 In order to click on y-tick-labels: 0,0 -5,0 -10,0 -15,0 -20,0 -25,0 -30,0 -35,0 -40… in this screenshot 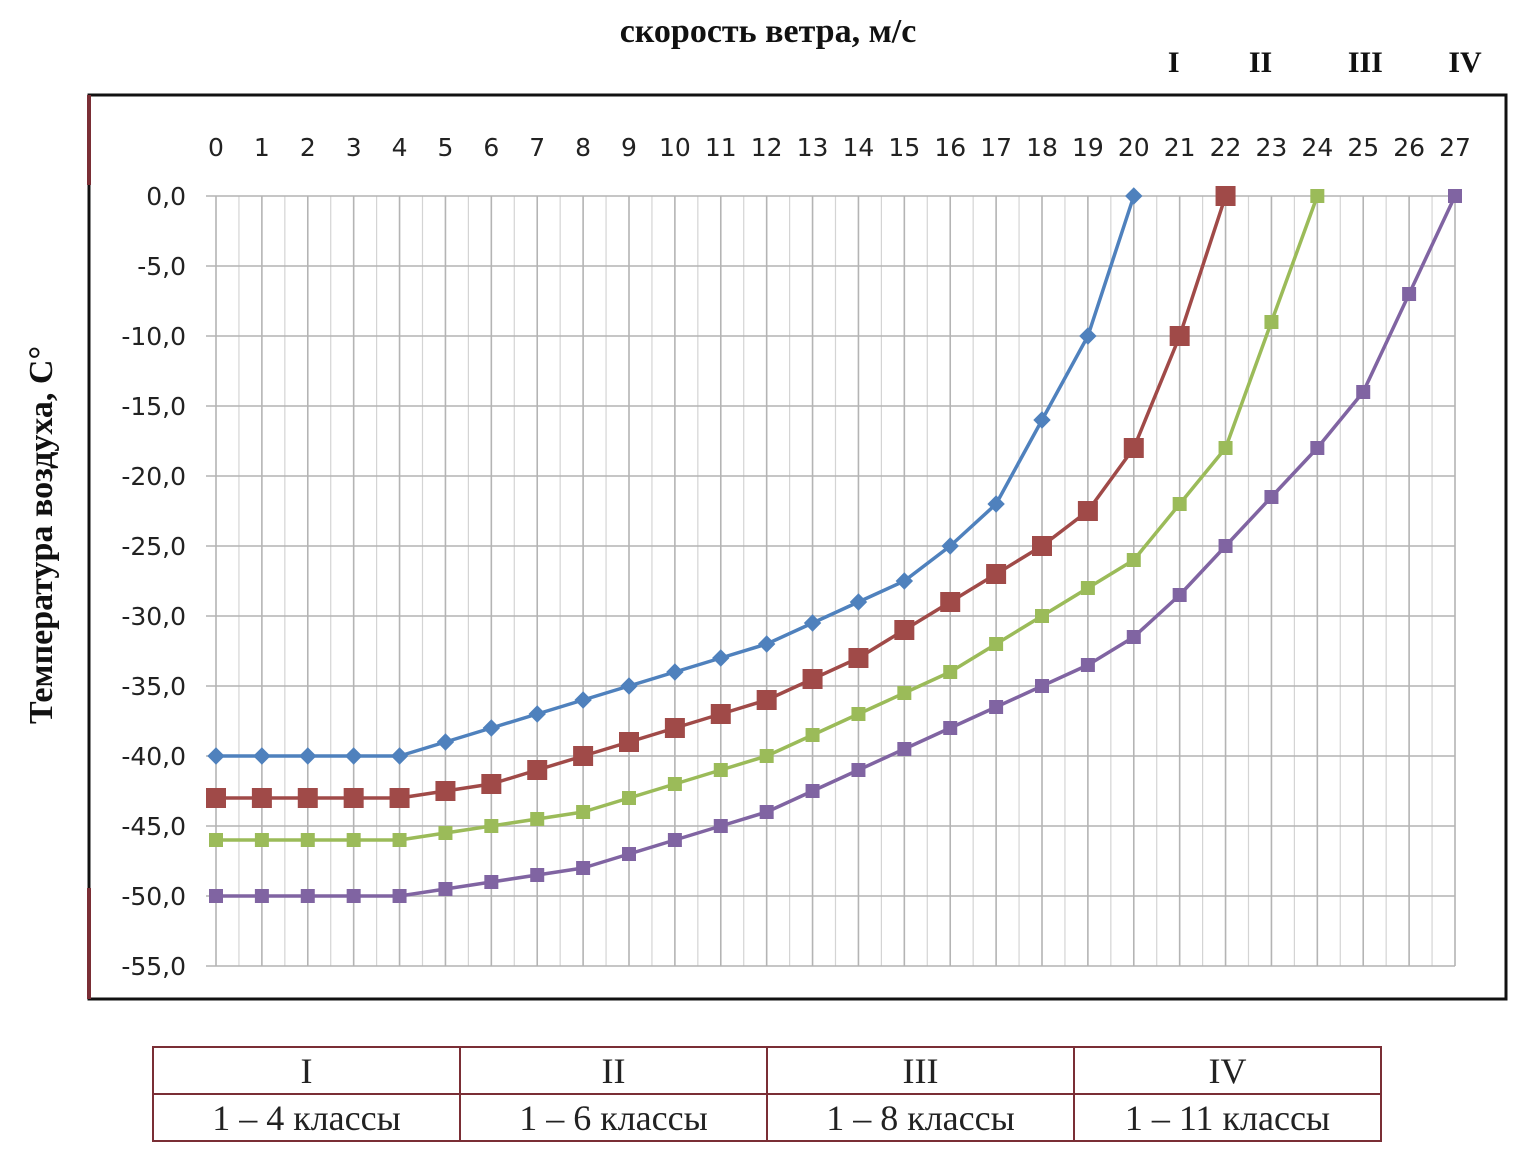, I will do `click(153, 581)`.